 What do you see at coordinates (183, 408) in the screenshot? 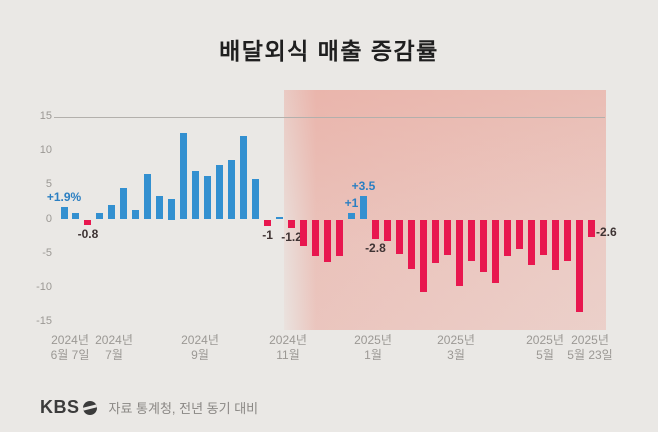
I see `source-text: 자료 통계청, 전년 동기 대비` at bounding box center [183, 408].